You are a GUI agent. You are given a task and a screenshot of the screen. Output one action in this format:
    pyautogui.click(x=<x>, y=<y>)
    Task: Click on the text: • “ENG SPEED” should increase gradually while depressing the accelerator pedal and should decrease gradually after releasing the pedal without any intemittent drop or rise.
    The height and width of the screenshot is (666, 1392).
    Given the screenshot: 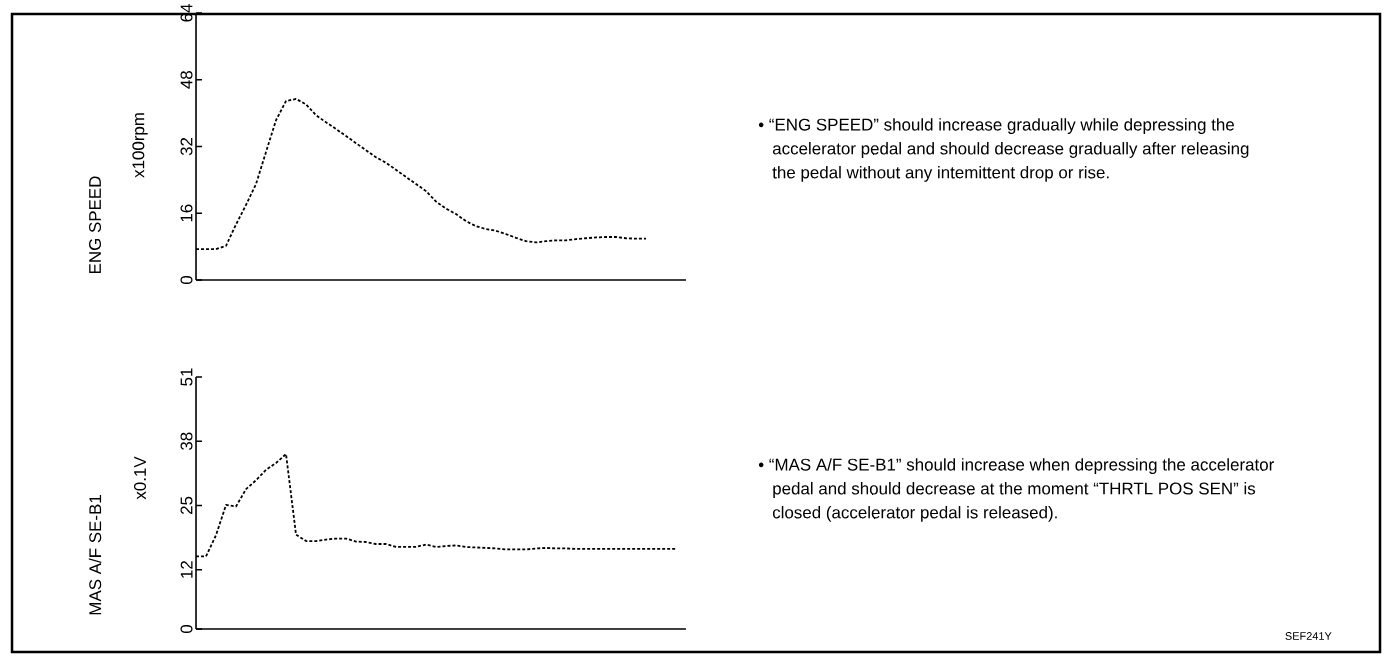 What is the action you would take?
    pyautogui.click(x=1003, y=150)
    